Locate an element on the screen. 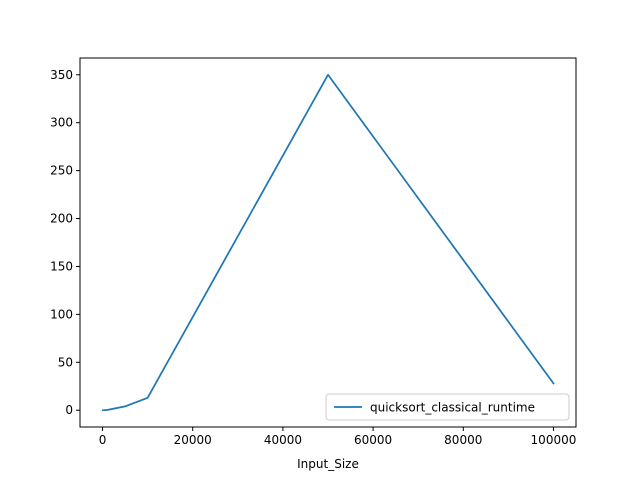 The width and height of the screenshot is (640, 480). y-tick-label: 350 is located at coordinates (61, 75).